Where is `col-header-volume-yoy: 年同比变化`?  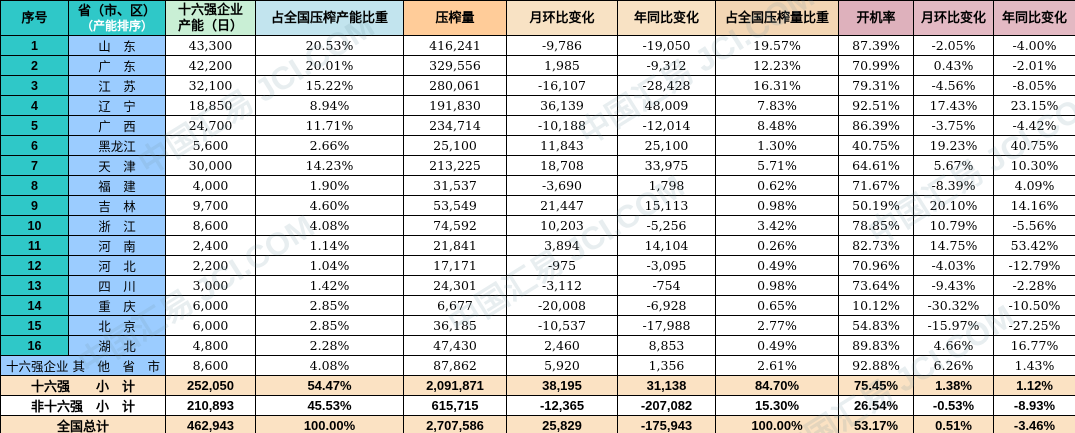 col-header-volume-yoy: 年同比变化 is located at coordinates (666, 18).